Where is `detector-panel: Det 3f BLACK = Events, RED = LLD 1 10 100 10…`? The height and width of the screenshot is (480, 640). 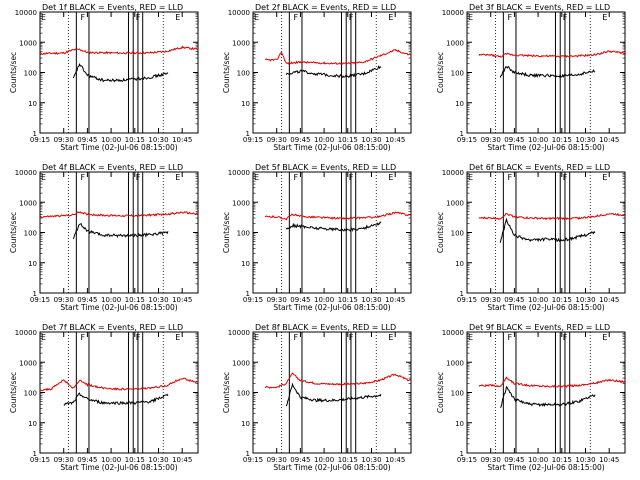
detector-panel: Det 3f BLACK = Events, RED = LLD 1 10 100 10… is located at coordinates (531, 77).